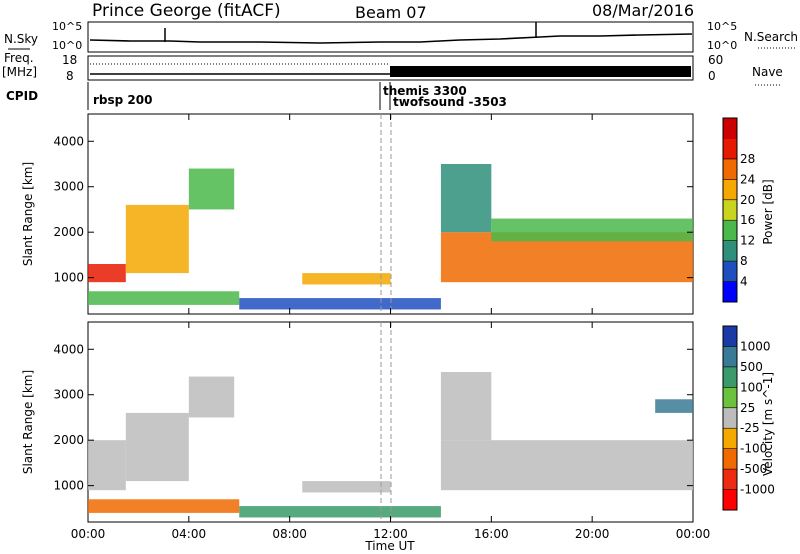 The height and width of the screenshot is (554, 800). Describe the element at coordinates (767, 72) in the screenshot. I see `nave-label: Nave` at that location.